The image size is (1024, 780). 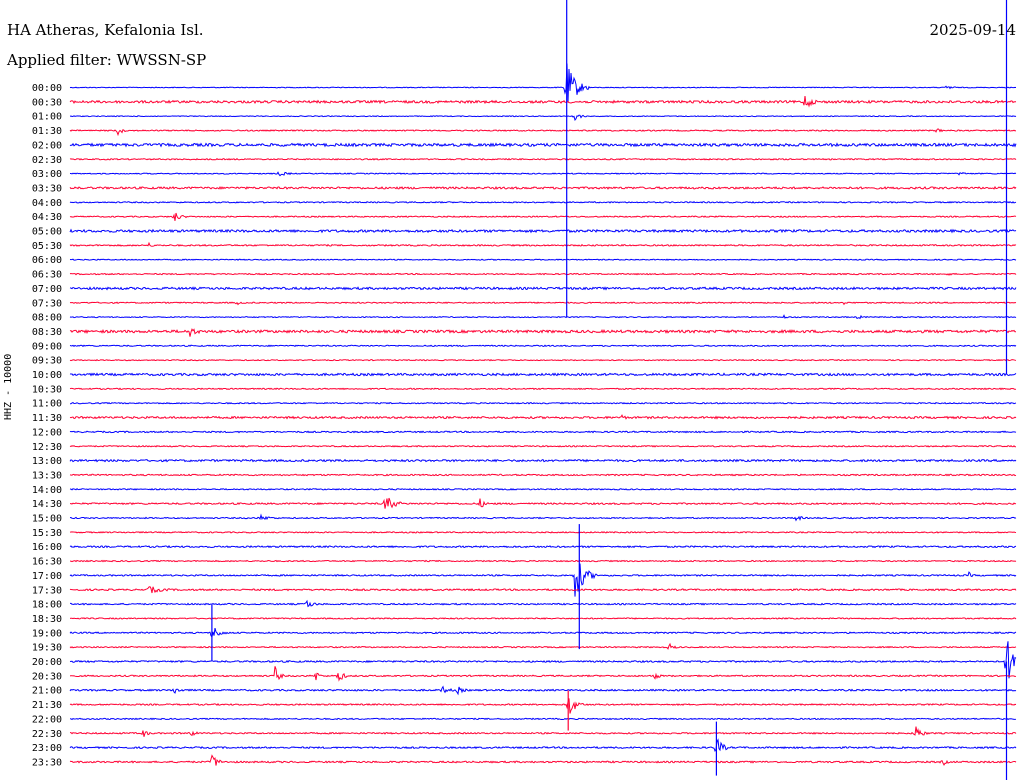 What do you see at coordinates (47, 217) in the screenshot?
I see `row-time-label: 04:30` at bounding box center [47, 217].